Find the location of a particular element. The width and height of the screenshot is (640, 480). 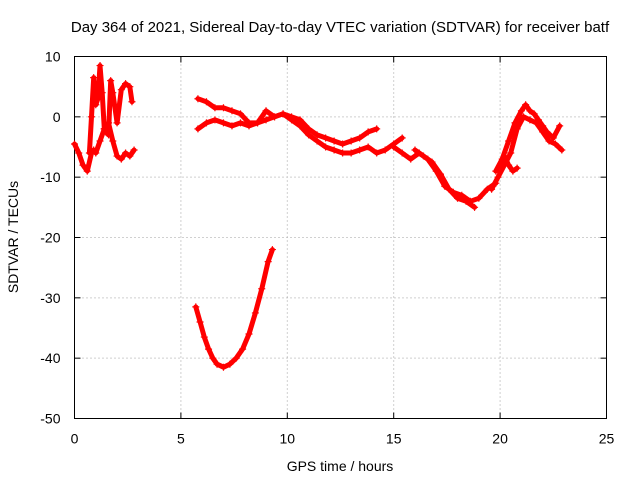

series-segment-early-spikes is located at coordinates (110, 109).